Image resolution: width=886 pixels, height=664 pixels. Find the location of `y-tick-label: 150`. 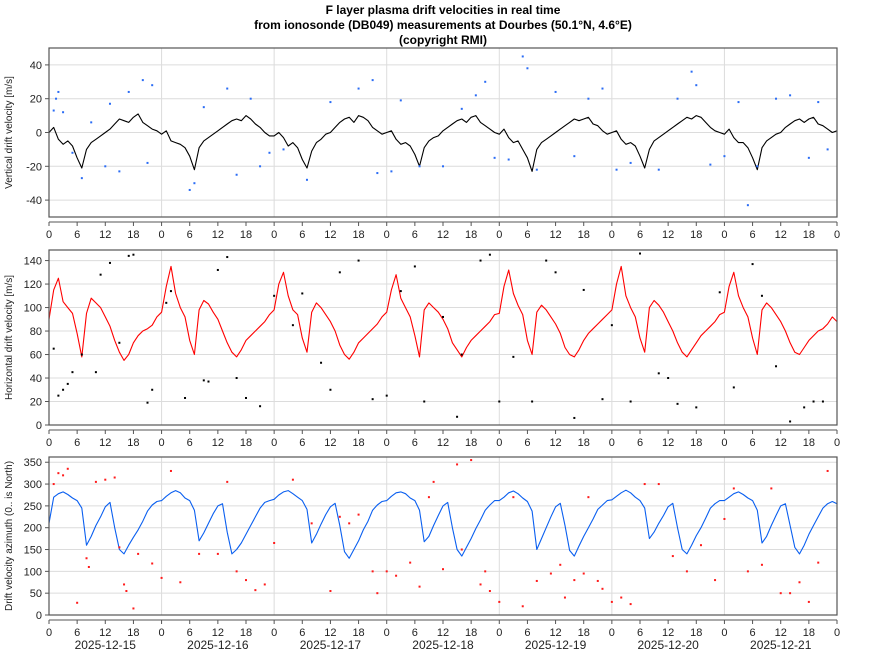

y-tick-label: 150 is located at coordinates (33, 551).